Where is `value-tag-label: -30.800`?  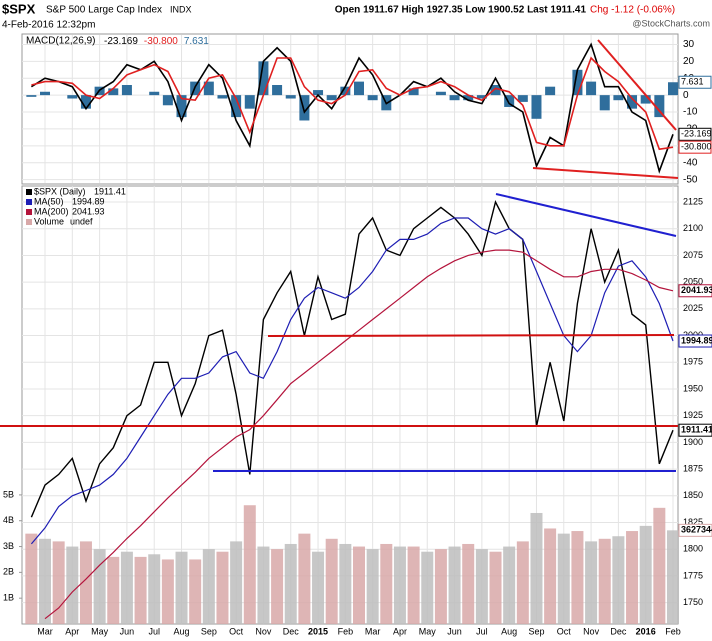
value-tag-label: -30.800 is located at coordinates (696, 147).